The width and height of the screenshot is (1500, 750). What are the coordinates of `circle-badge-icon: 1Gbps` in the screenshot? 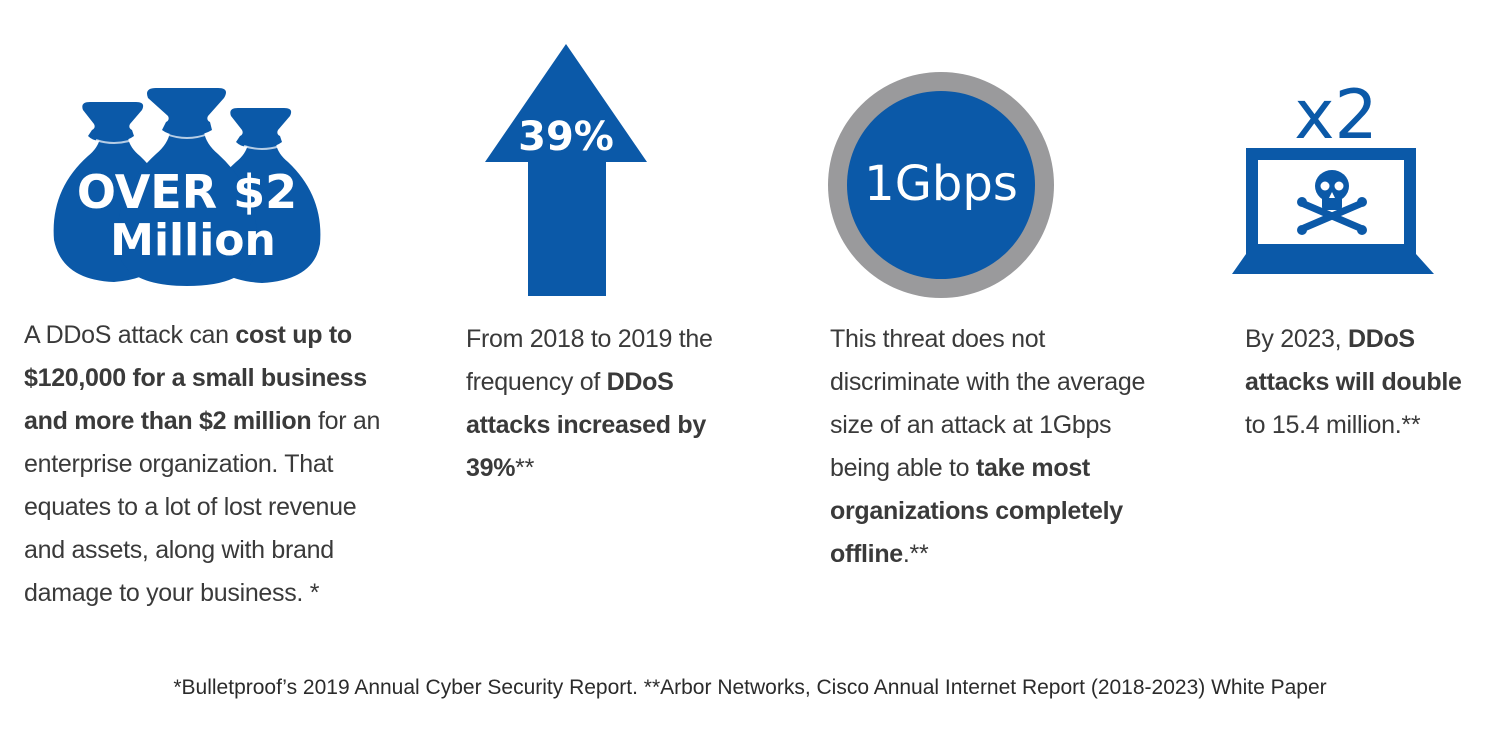 It's located at (941, 185).